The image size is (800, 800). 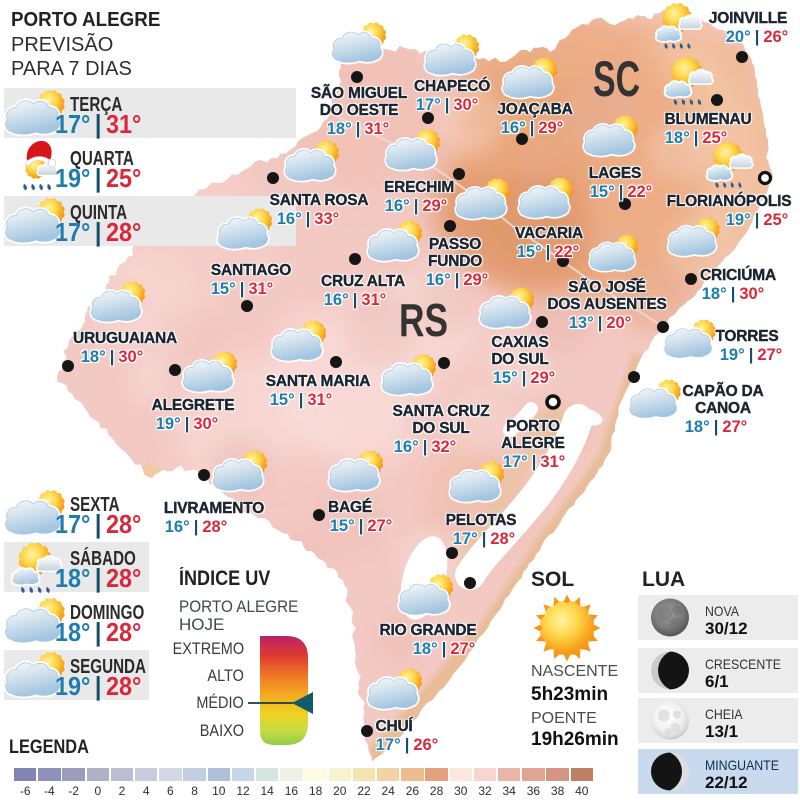 I want to click on svg-text: SC, so click(x=616, y=79).